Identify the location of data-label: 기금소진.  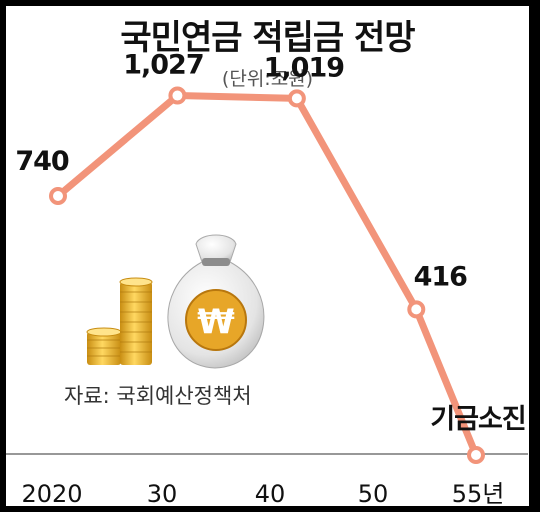
(477, 419).